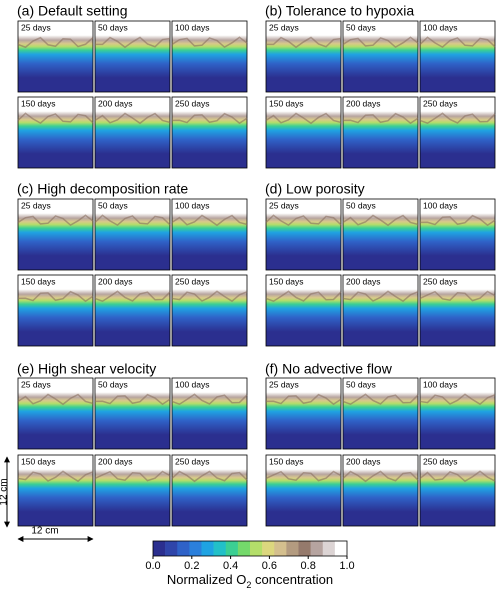 The width and height of the screenshot is (500, 593). What do you see at coordinates (86, 369) in the screenshot?
I see `panel-title: (e) High shear velocity` at bounding box center [86, 369].